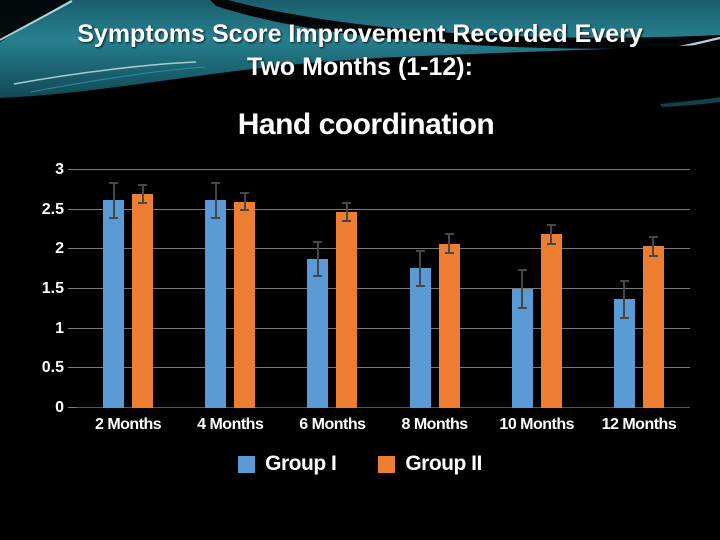 Image resolution: width=720 pixels, height=540 pixels. Describe the element at coordinates (72, 288) in the screenshot. I see `y-tick-1.5` at that location.